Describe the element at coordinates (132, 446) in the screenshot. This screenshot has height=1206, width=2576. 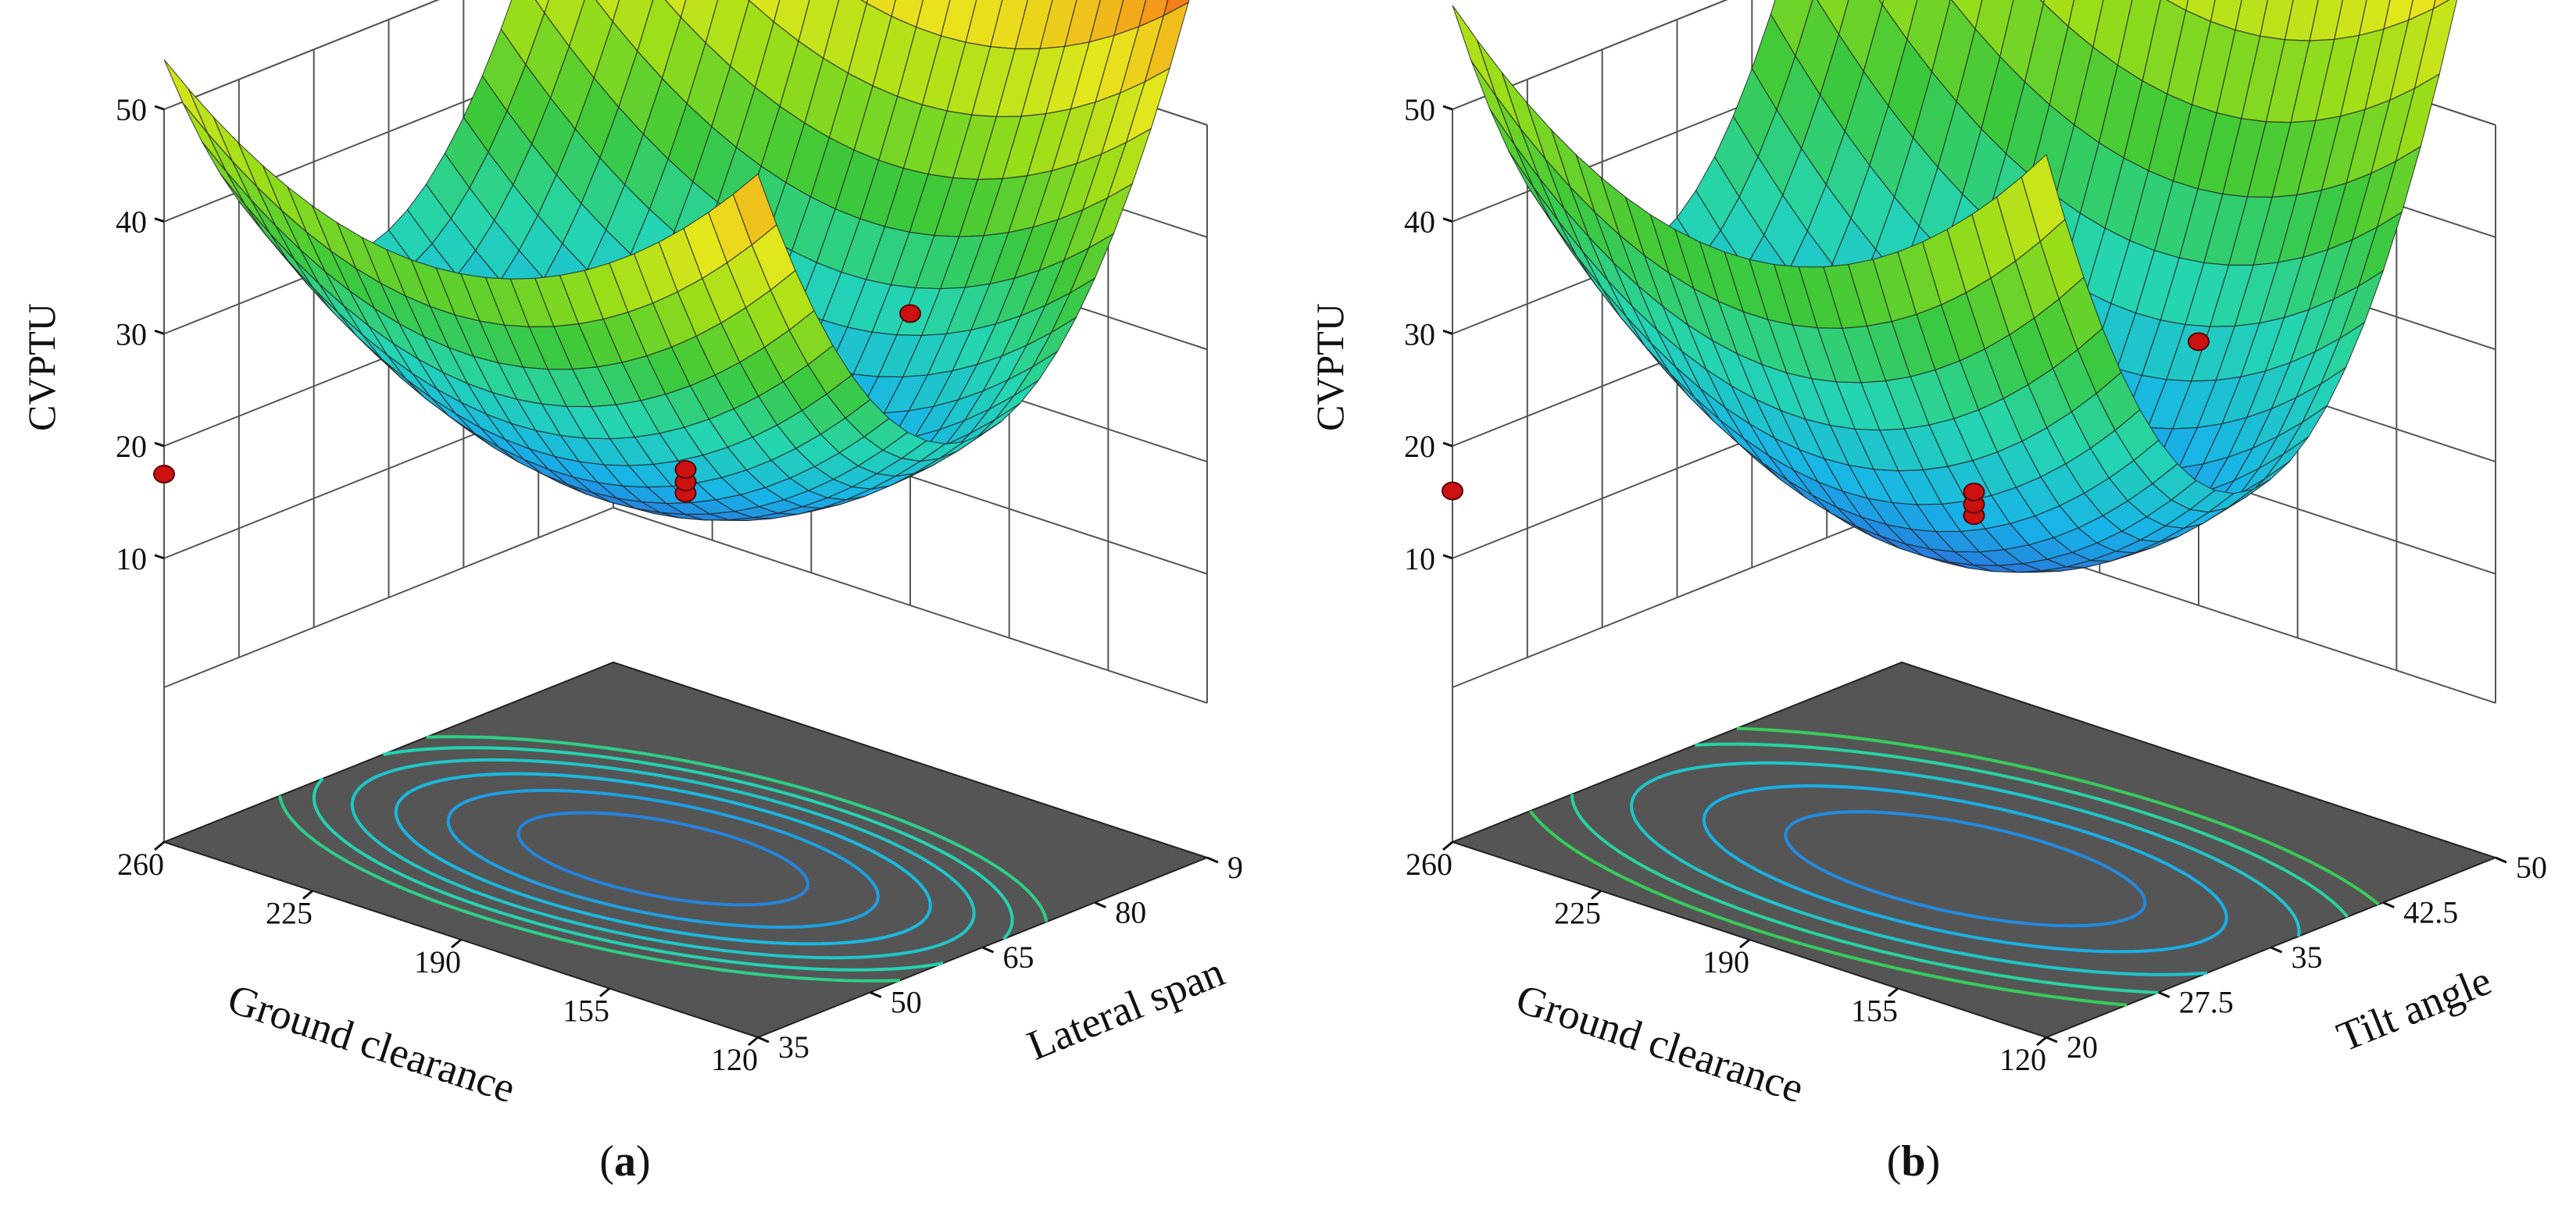
I see `chart-a-z-tick-label: 20` at that location.